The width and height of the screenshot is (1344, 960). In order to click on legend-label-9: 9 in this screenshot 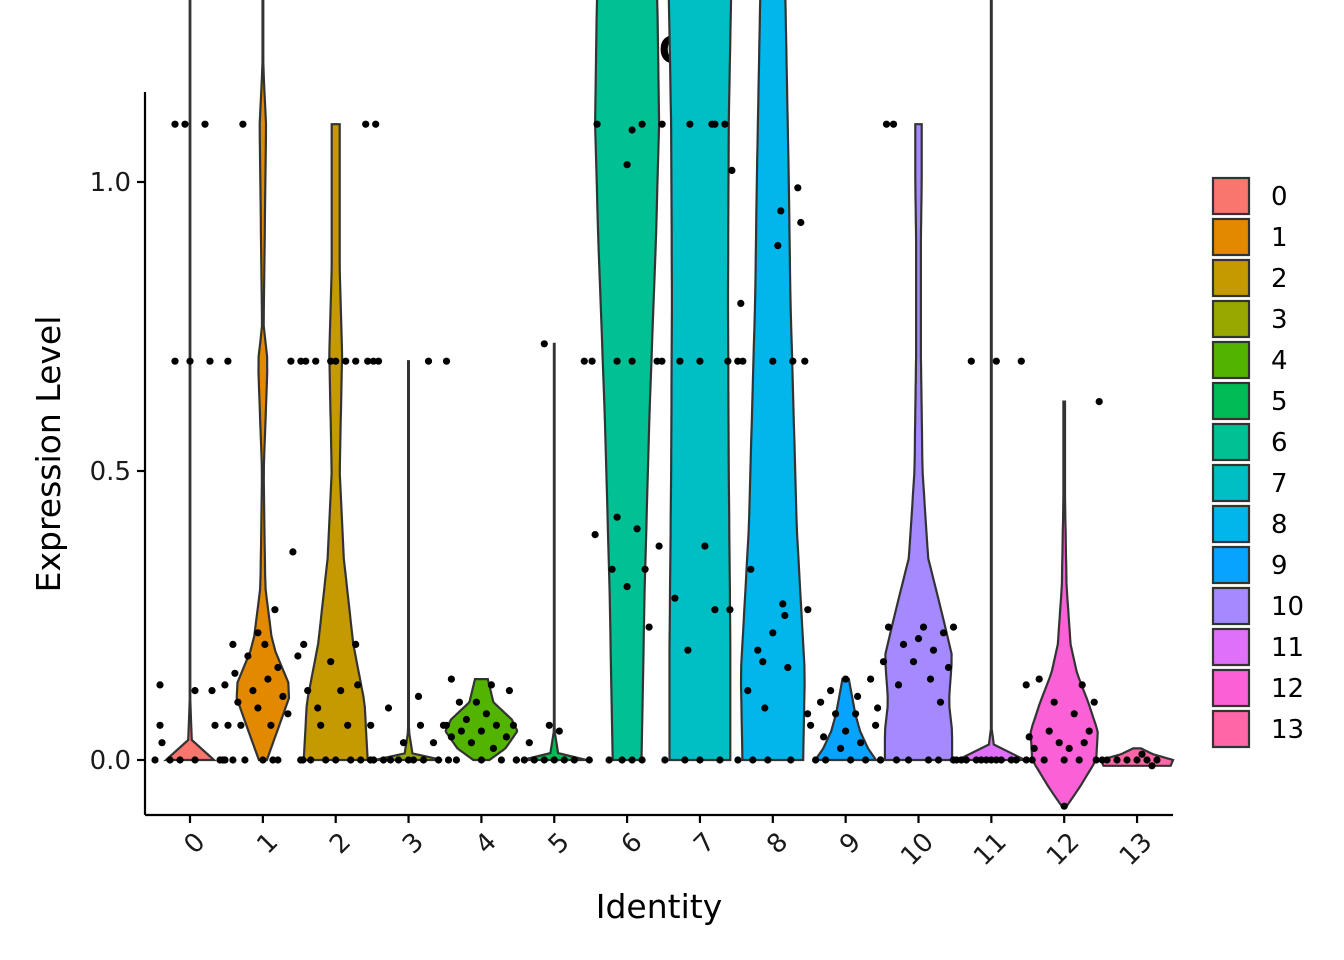, I will do `click(1279, 566)`.